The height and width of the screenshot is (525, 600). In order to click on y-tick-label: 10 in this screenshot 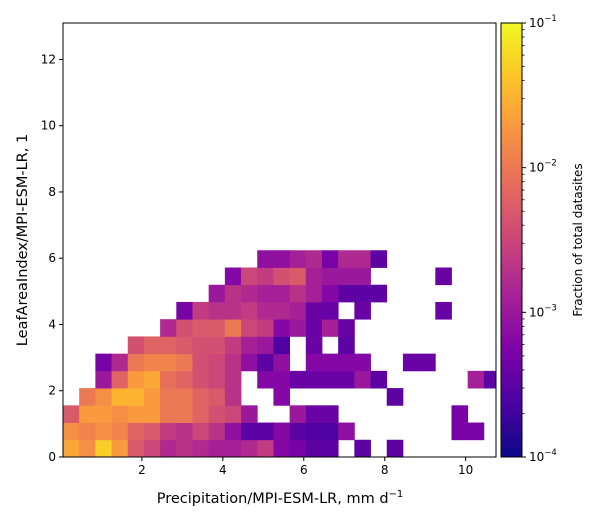, I will do `click(48, 126)`.